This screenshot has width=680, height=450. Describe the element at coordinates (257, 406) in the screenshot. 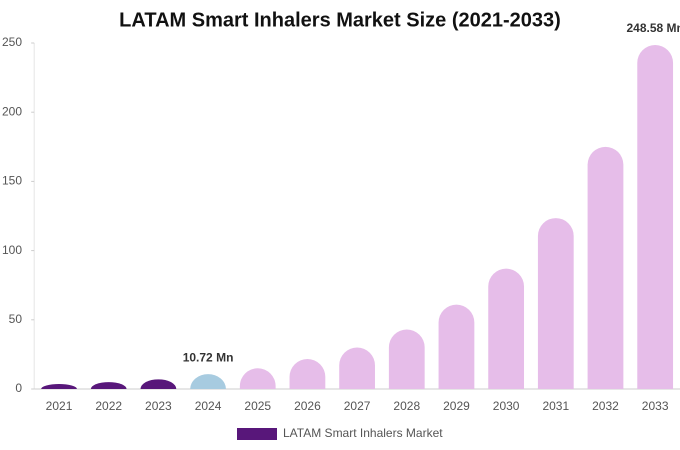

I see `x-tick-label: 2025` at that location.